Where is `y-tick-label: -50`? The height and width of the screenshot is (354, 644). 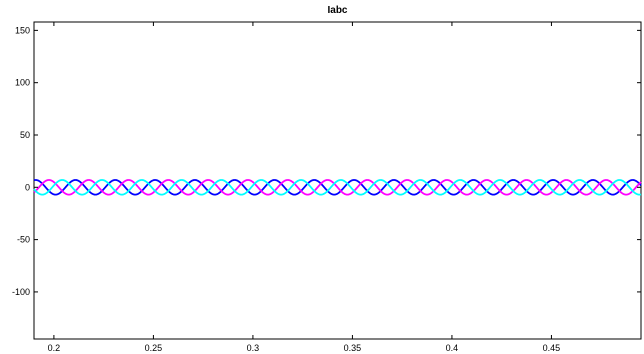 y-tick-label: -50 is located at coordinates (23, 240).